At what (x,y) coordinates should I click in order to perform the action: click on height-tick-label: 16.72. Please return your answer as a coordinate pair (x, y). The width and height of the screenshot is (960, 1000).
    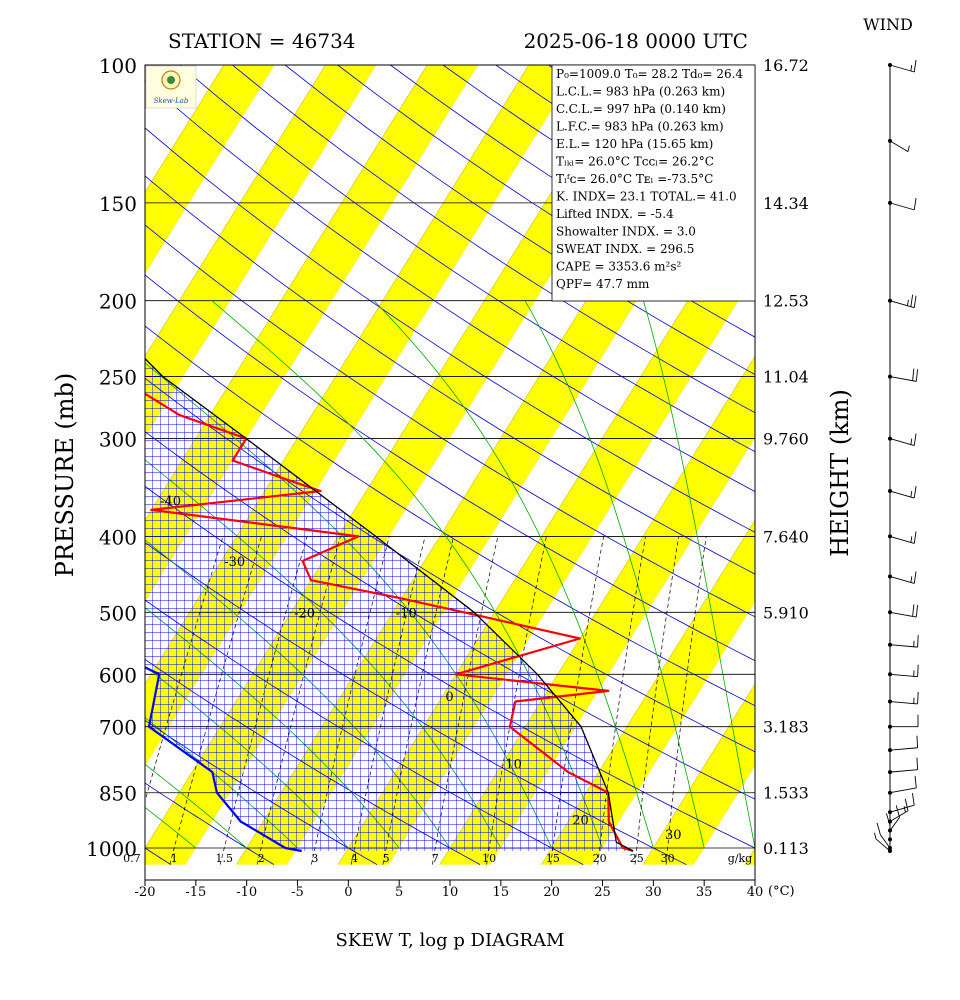
    Looking at the image, I should click on (786, 65).